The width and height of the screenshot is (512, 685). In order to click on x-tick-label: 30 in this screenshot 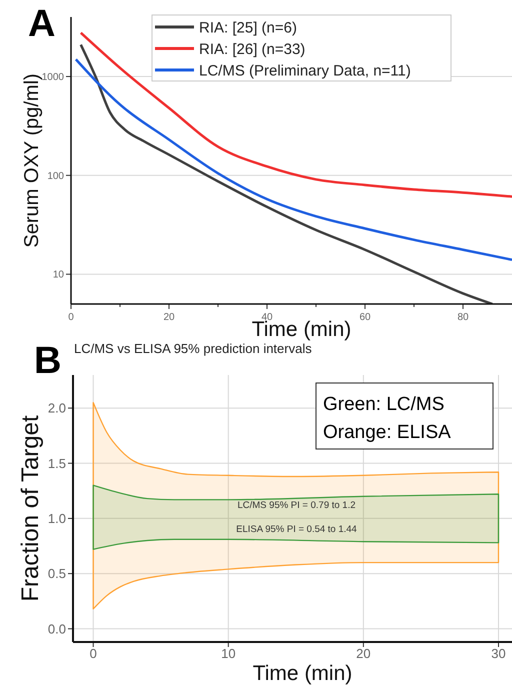, I will do `click(498, 653)`.